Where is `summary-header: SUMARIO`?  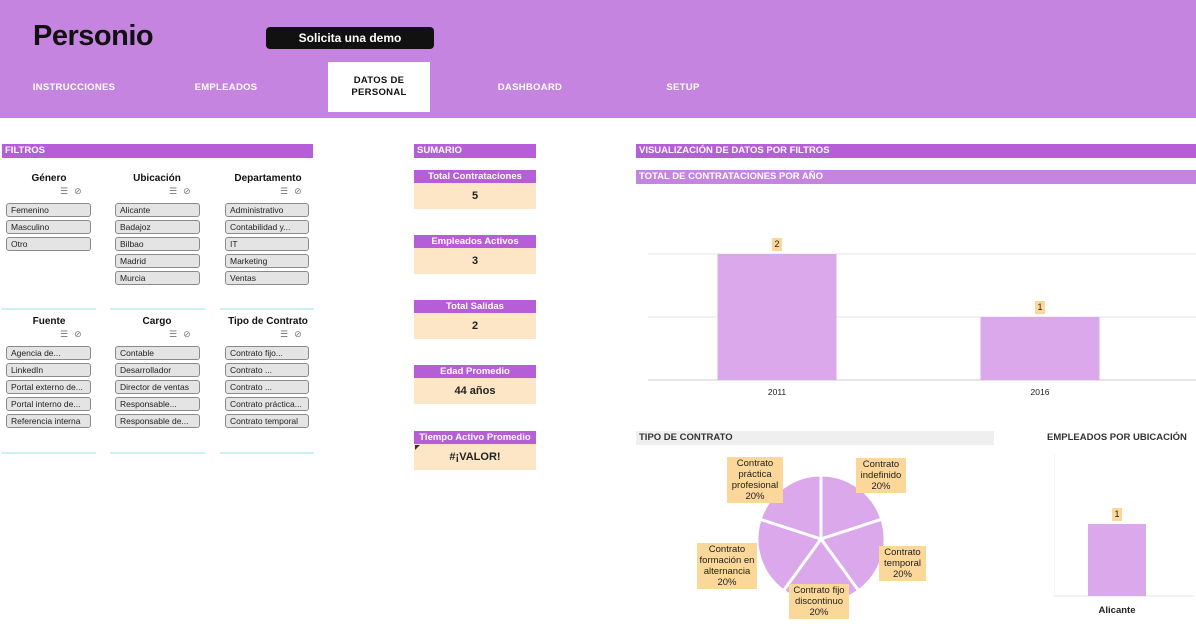
summary-header: SUMARIO is located at coordinates (475, 151).